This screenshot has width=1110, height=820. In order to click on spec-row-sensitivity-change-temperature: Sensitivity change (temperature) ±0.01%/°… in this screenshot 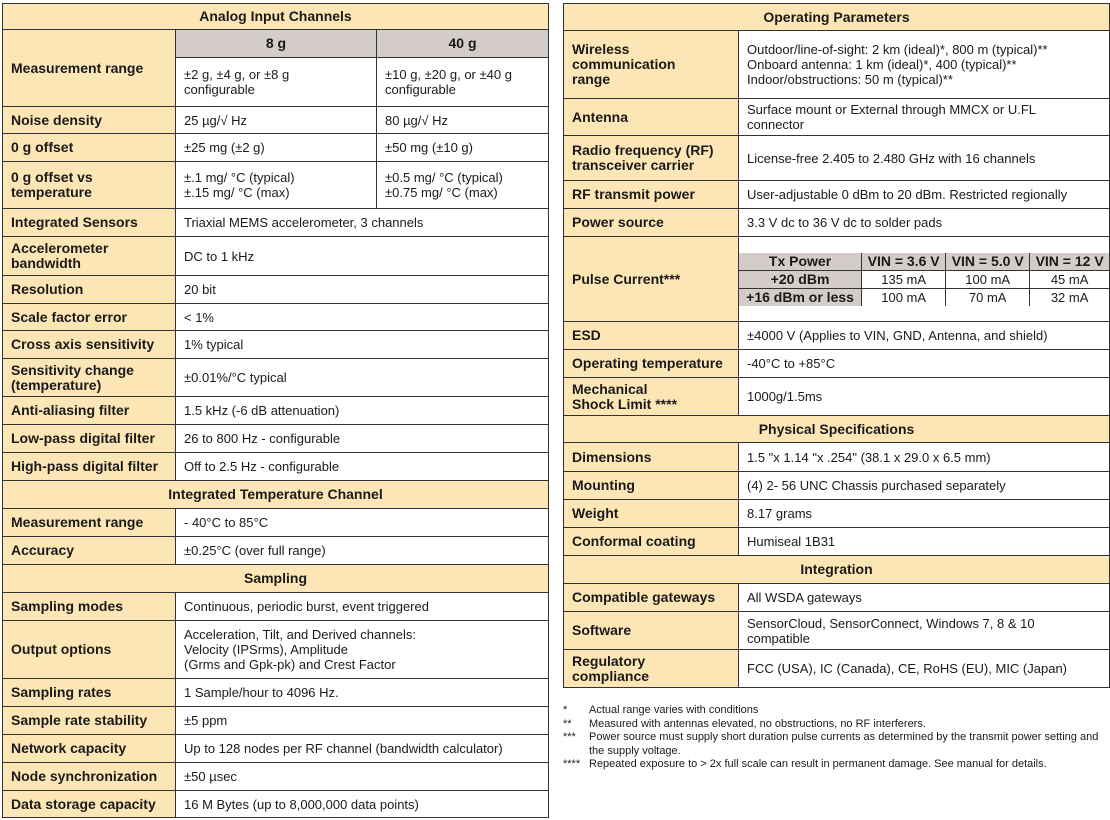, I will do `click(275, 377)`.